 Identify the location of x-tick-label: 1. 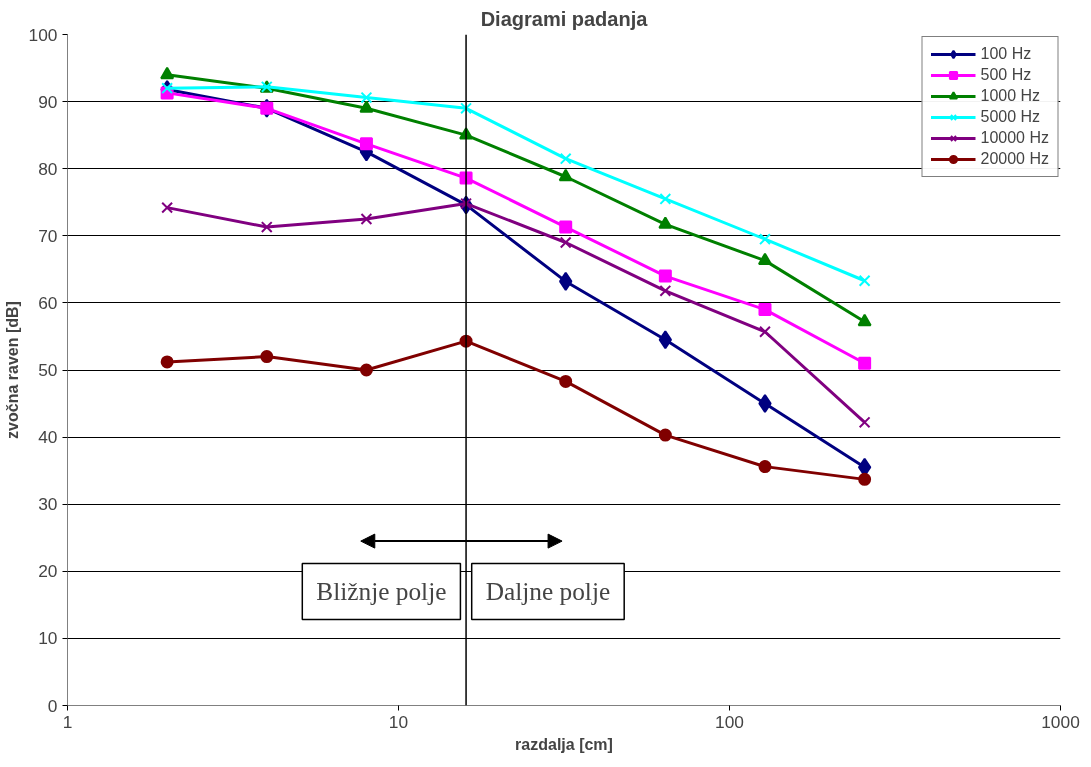
(67, 721).